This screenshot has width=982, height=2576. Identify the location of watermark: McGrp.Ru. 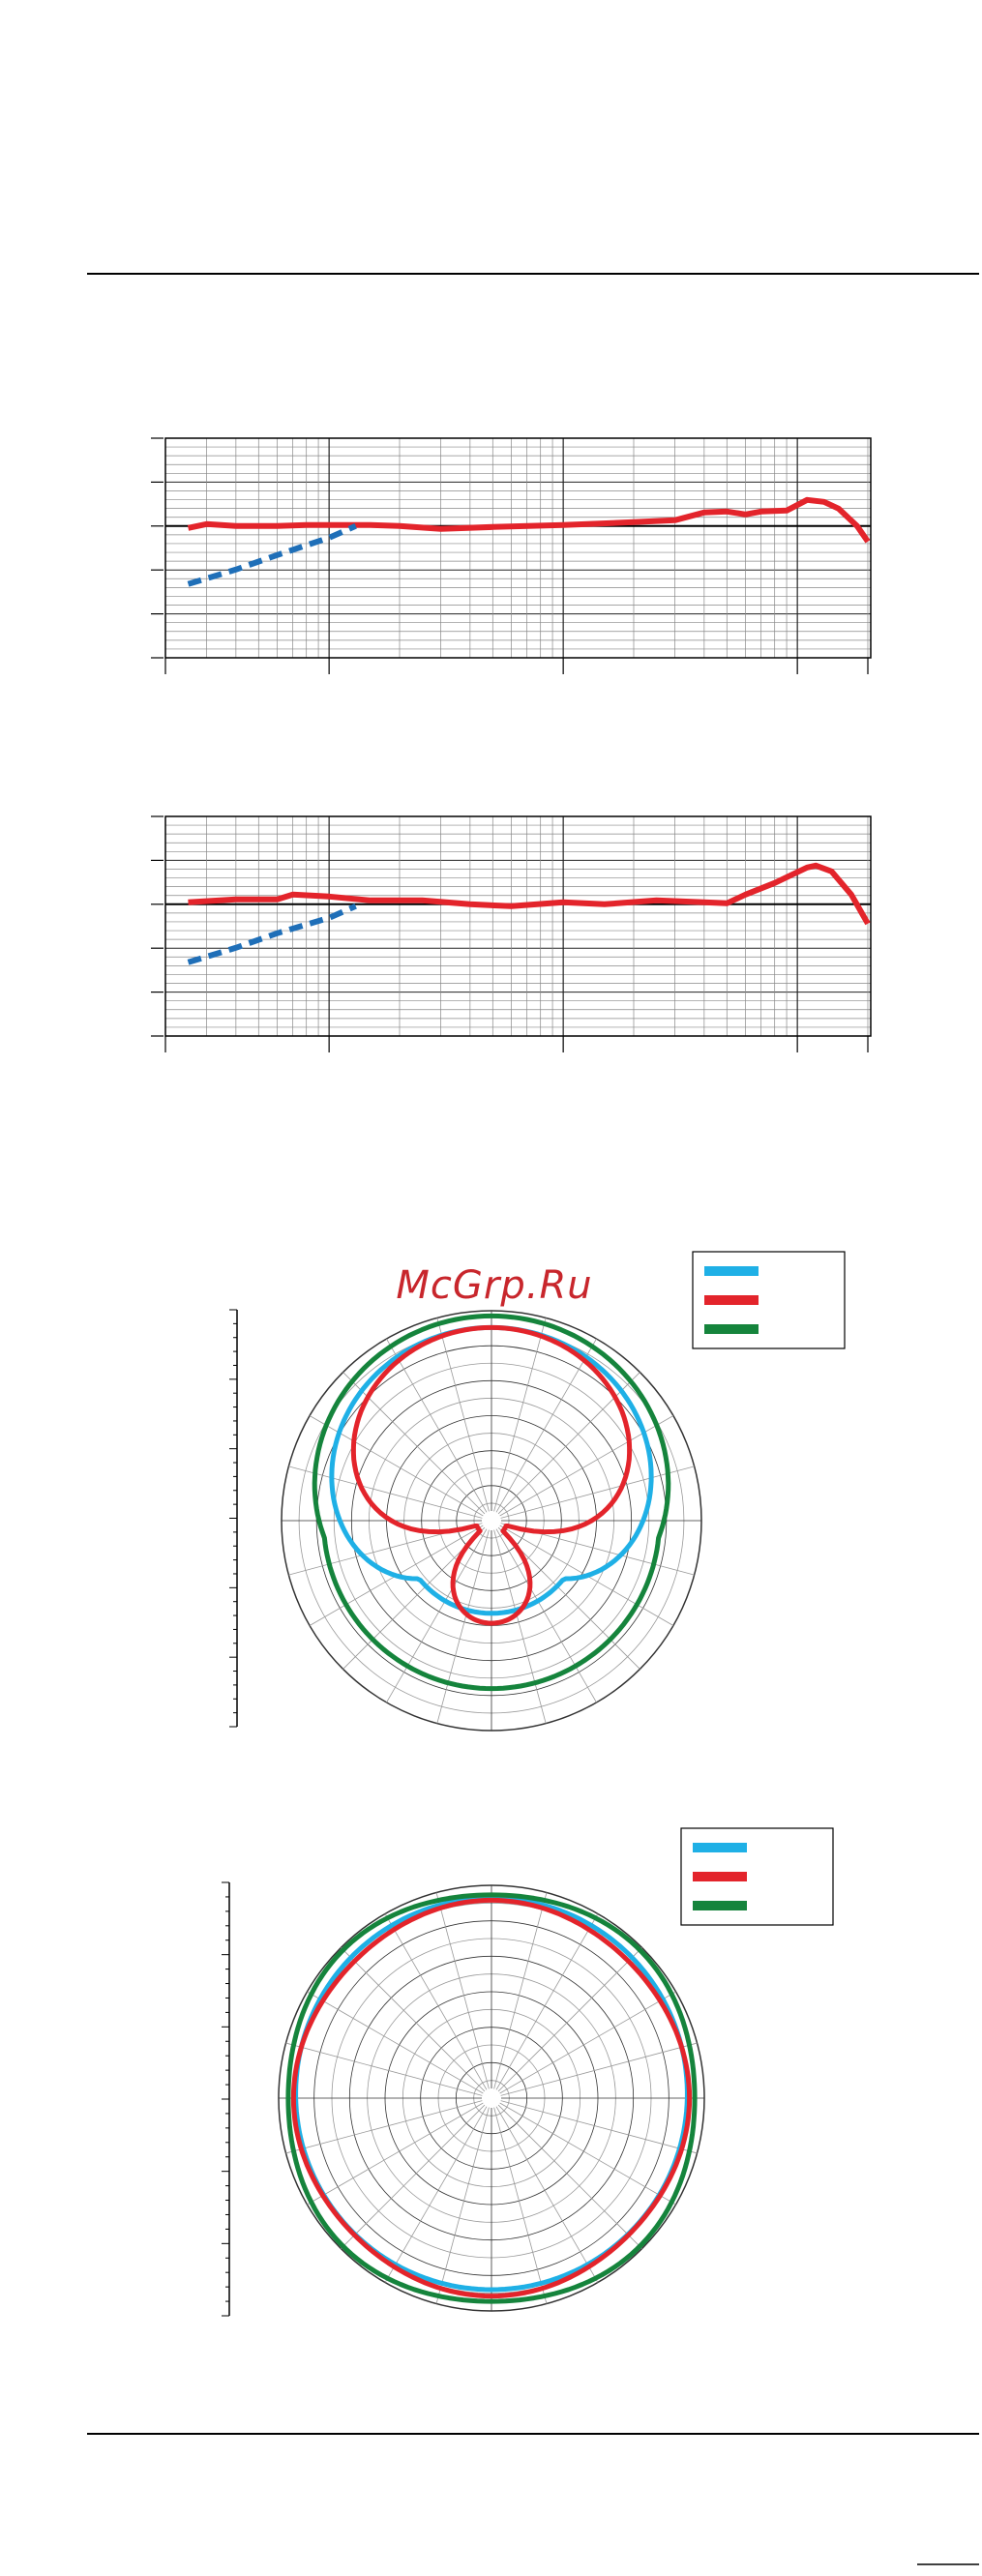
(494, 1285).